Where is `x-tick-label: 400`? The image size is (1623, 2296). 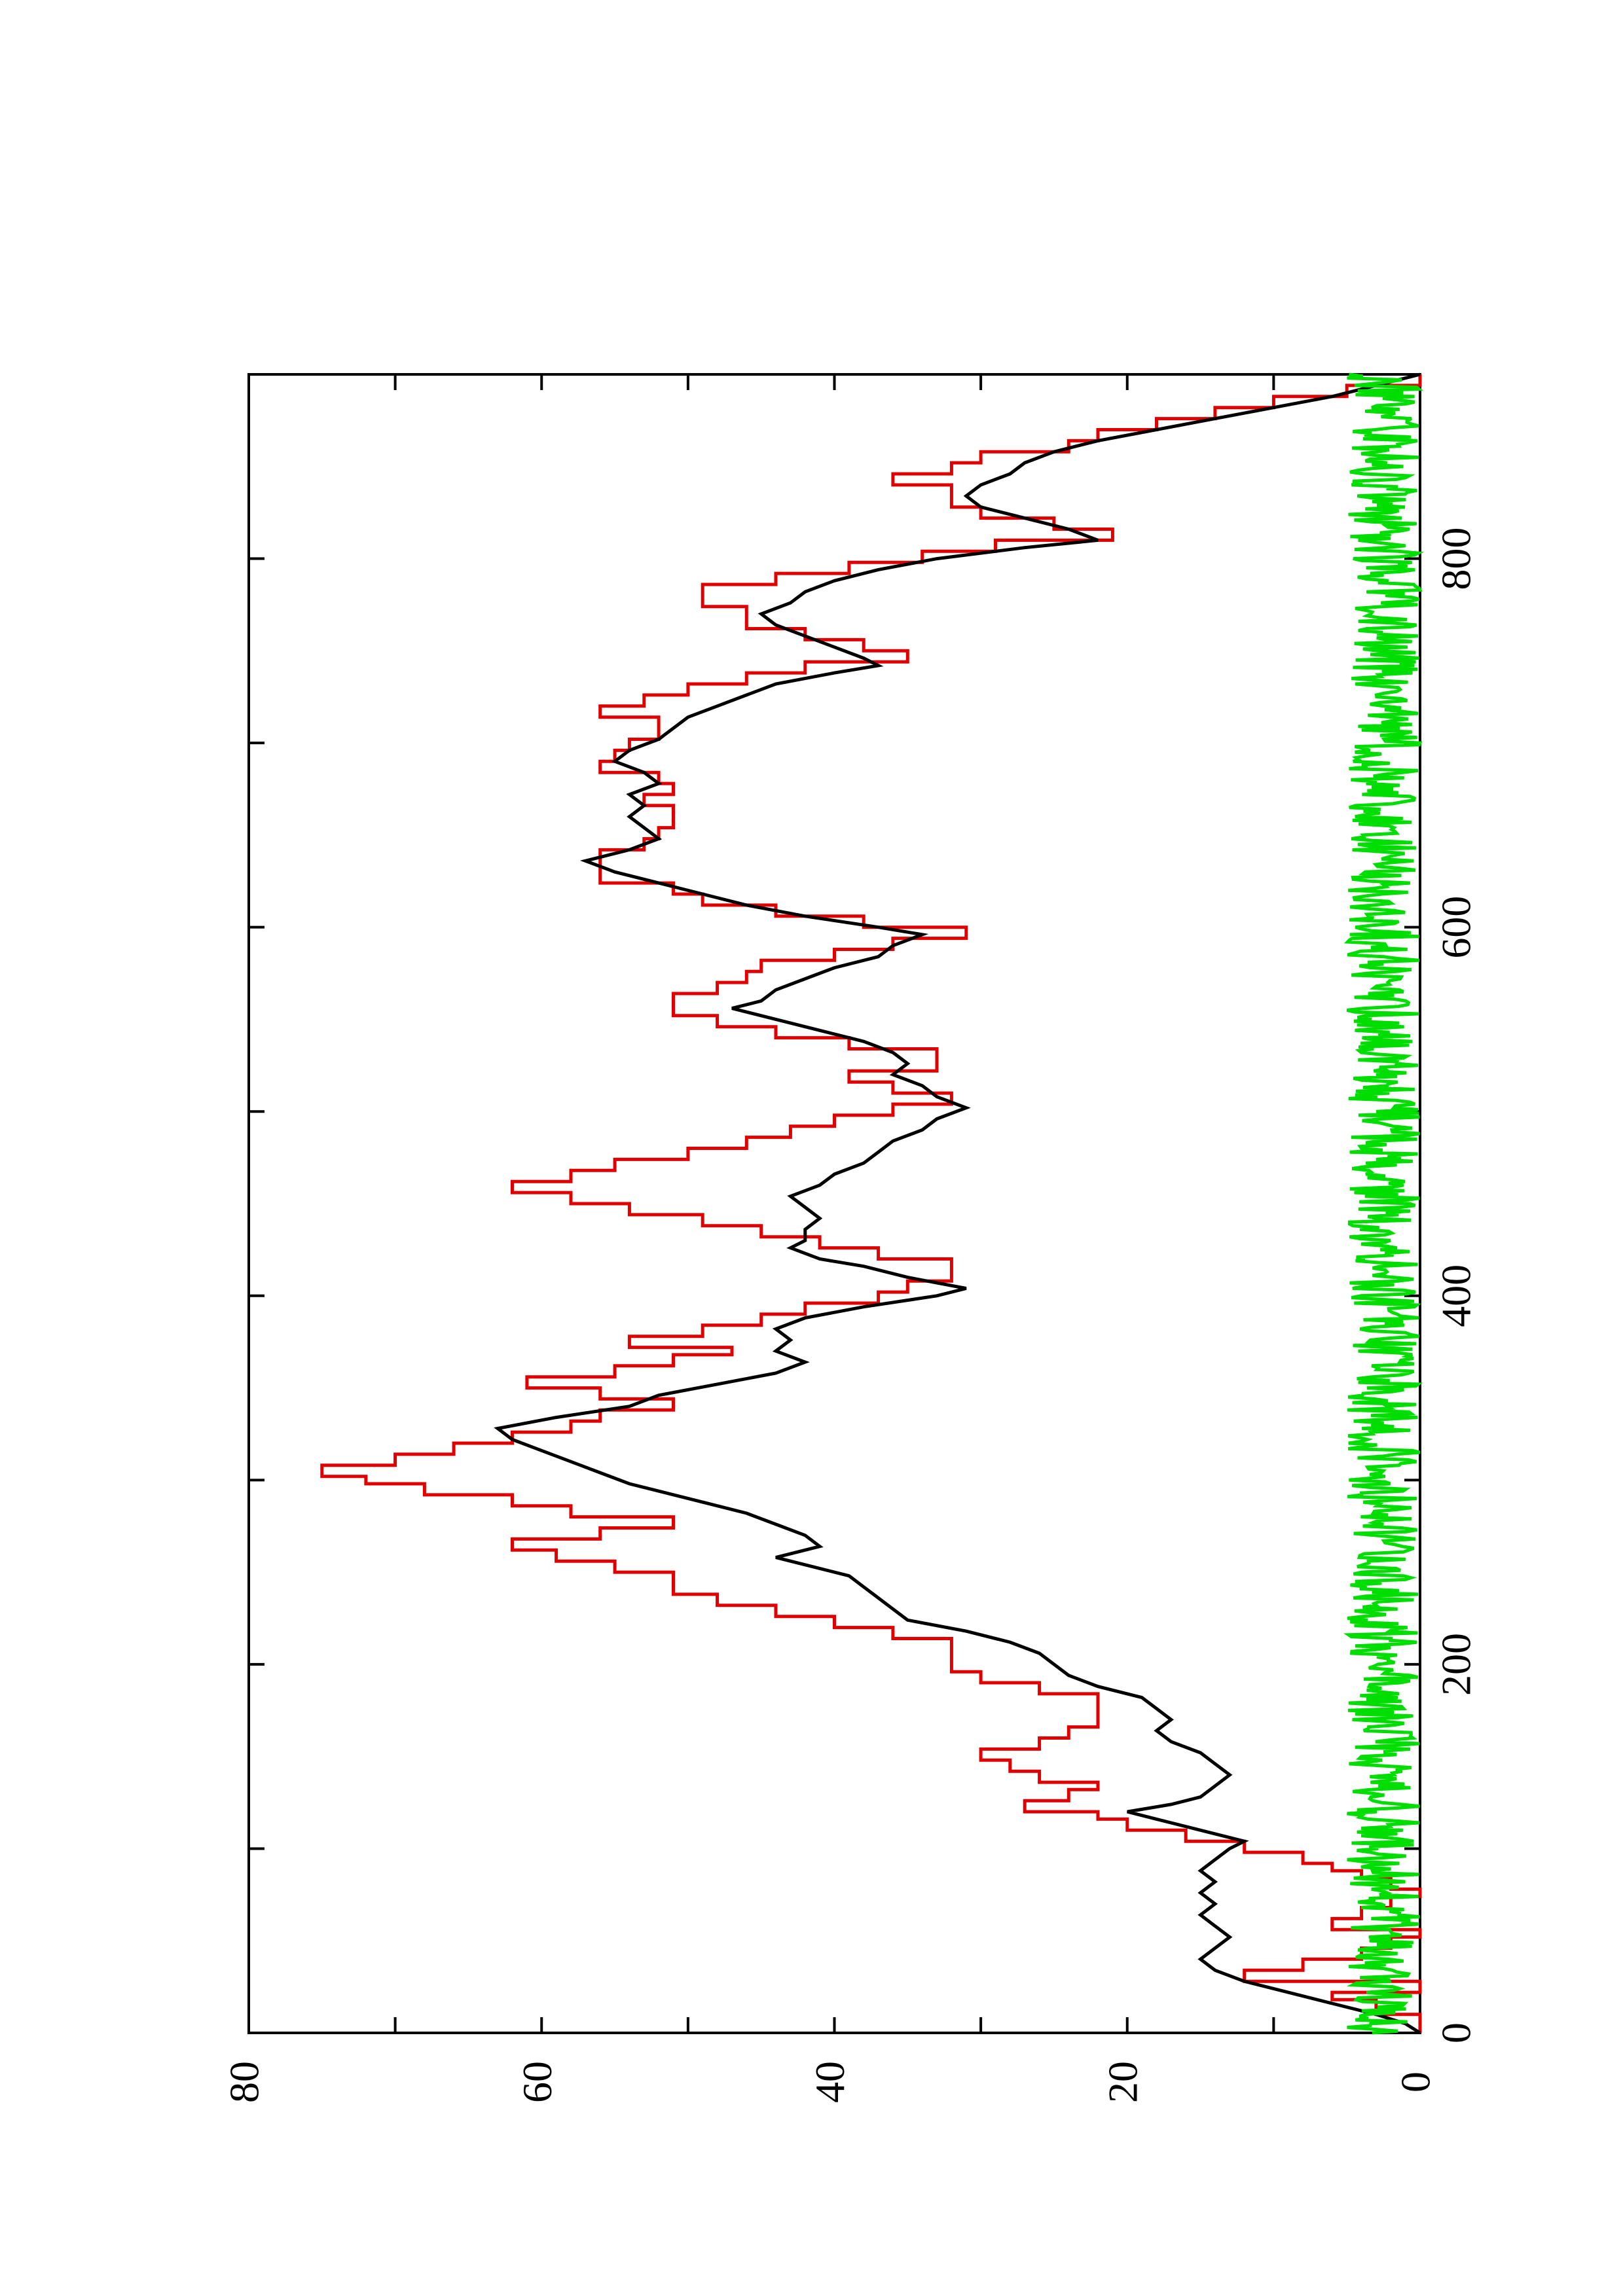 x-tick-label: 400 is located at coordinates (1456, 1296).